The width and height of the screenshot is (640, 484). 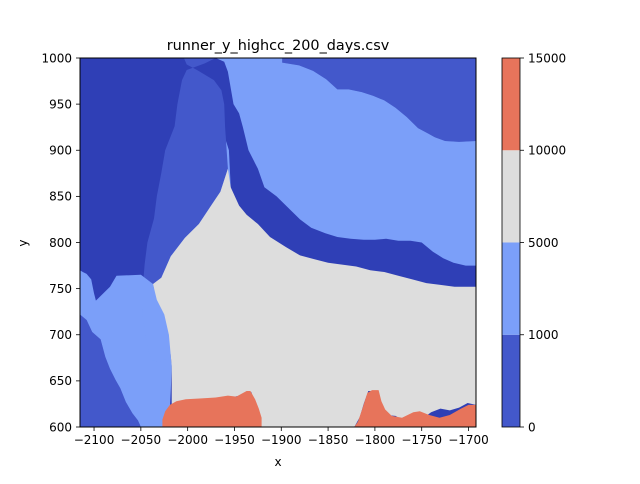 What do you see at coordinates (281, 440) in the screenshot?
I see `x-tick-label: −1900` at bounding box center [281, 440].